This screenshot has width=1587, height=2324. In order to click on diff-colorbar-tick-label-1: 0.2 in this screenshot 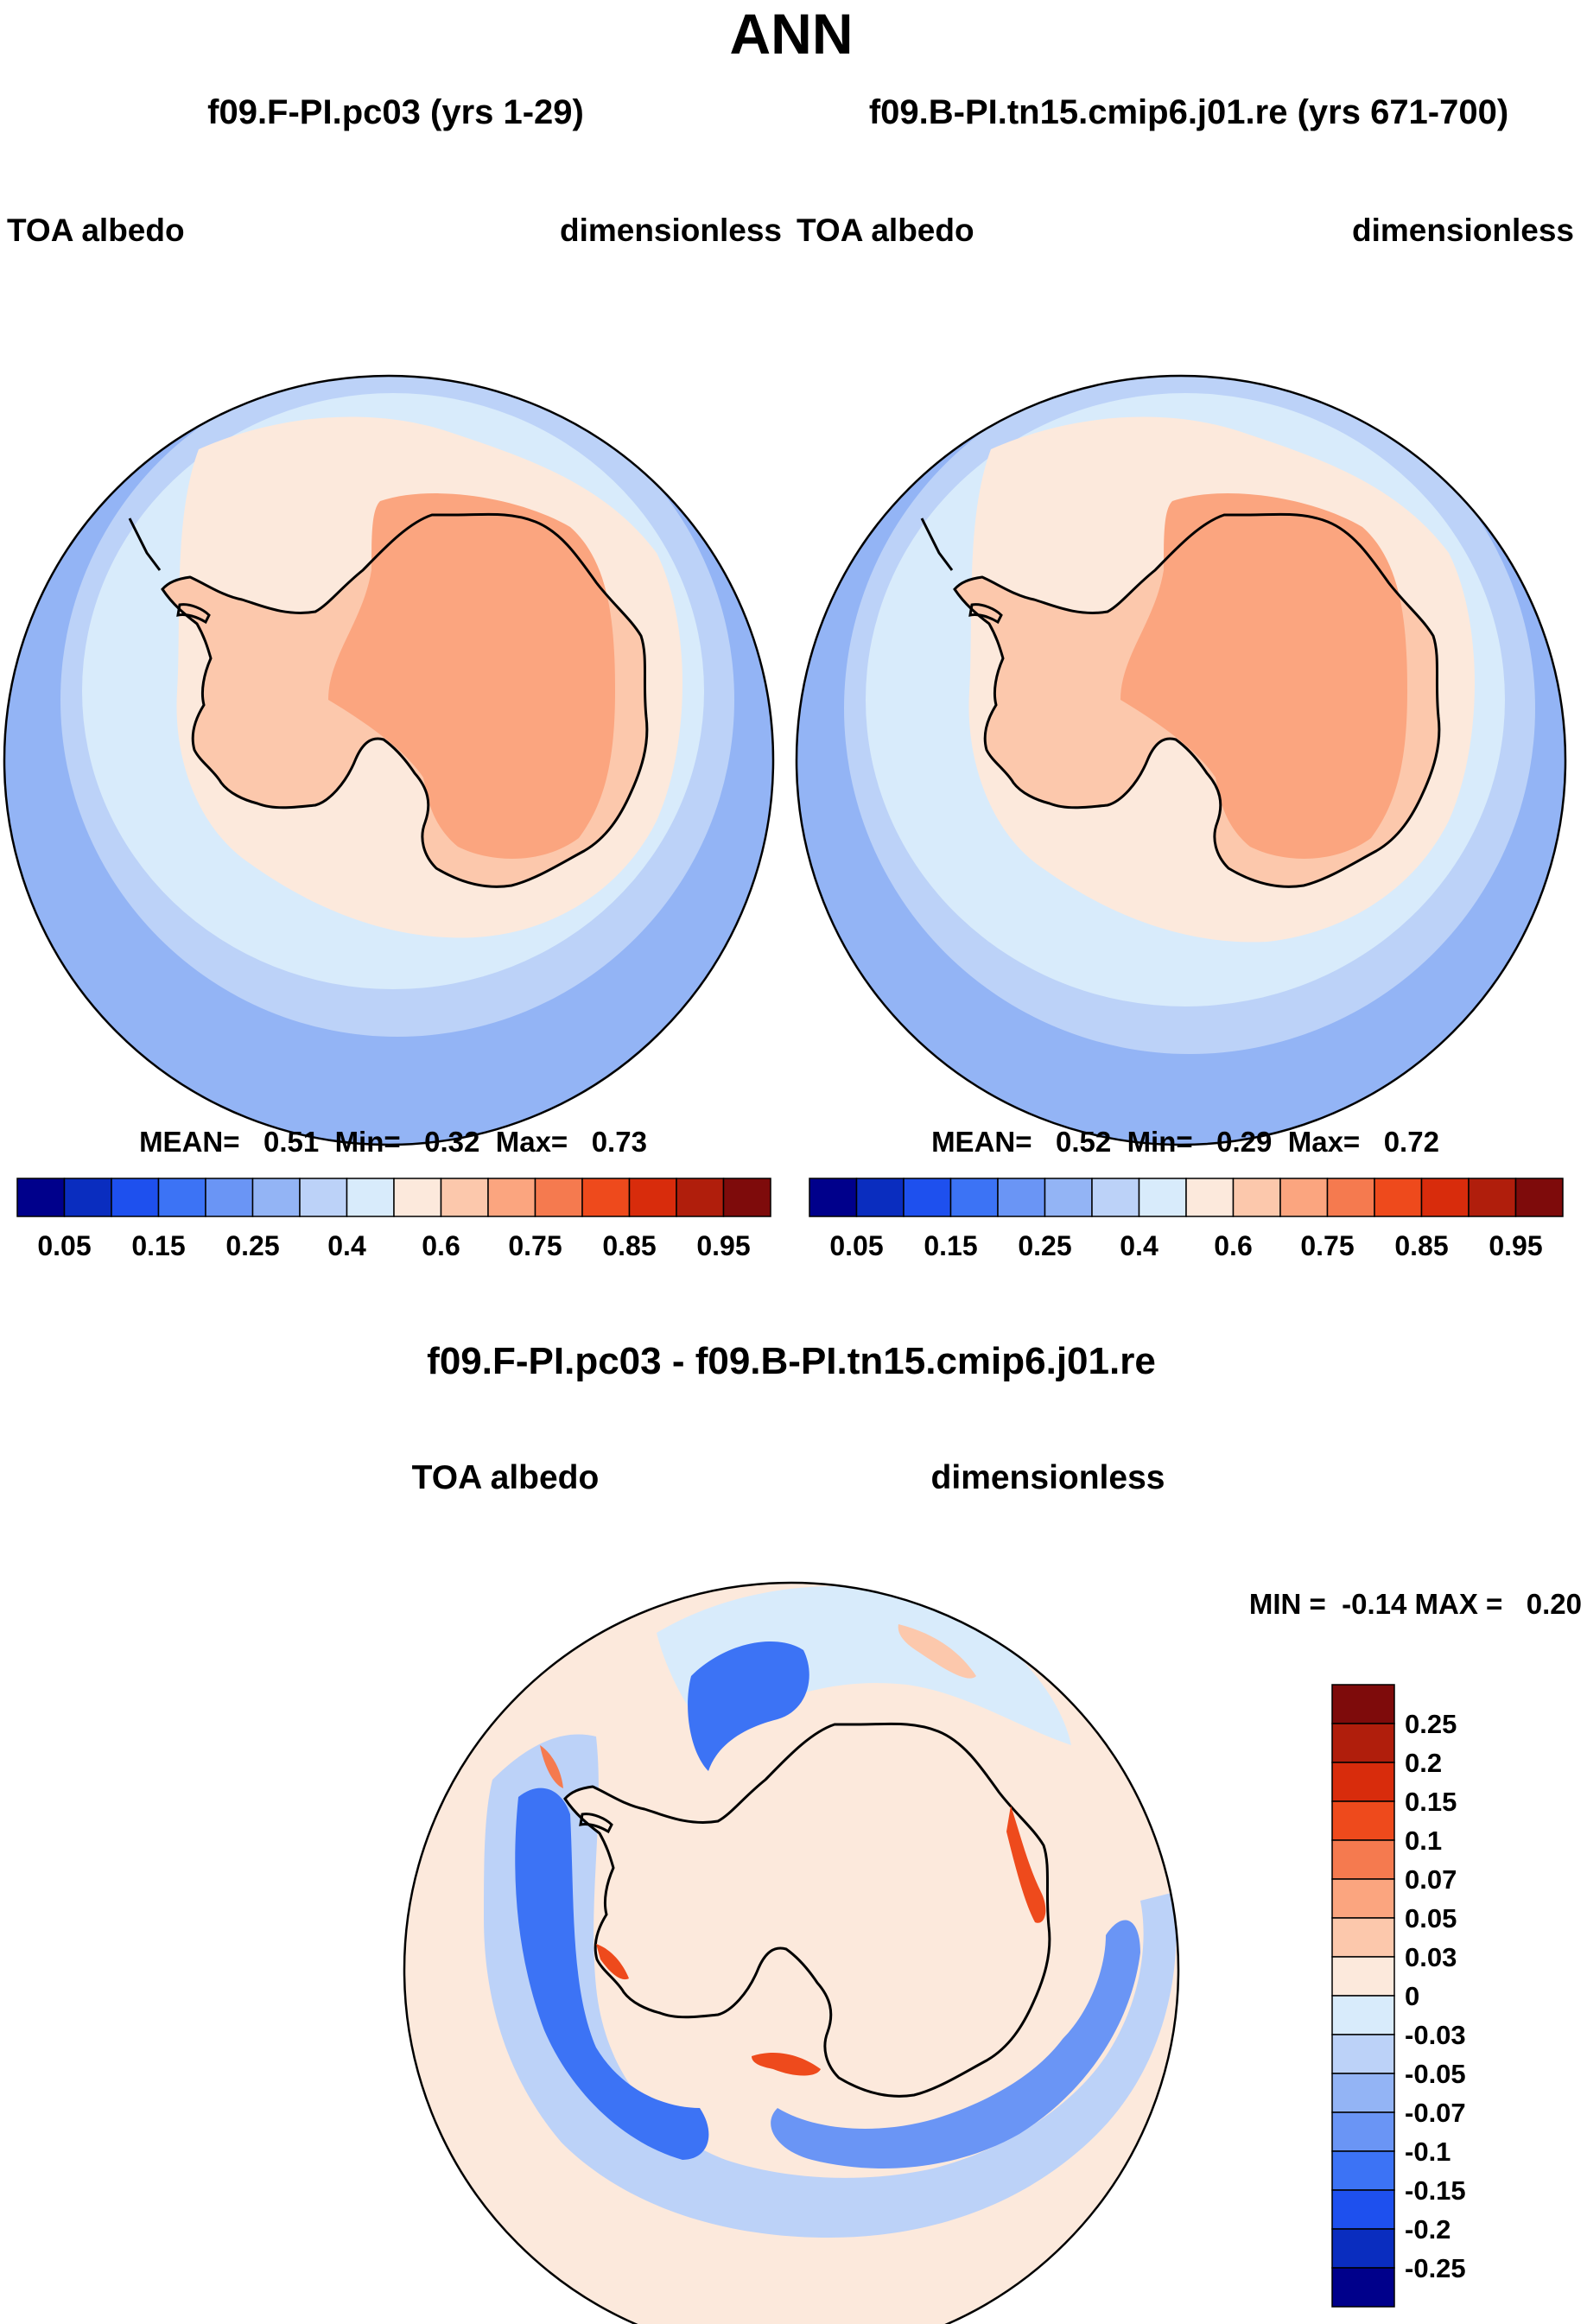, I will do `click(1423, 1763)`.